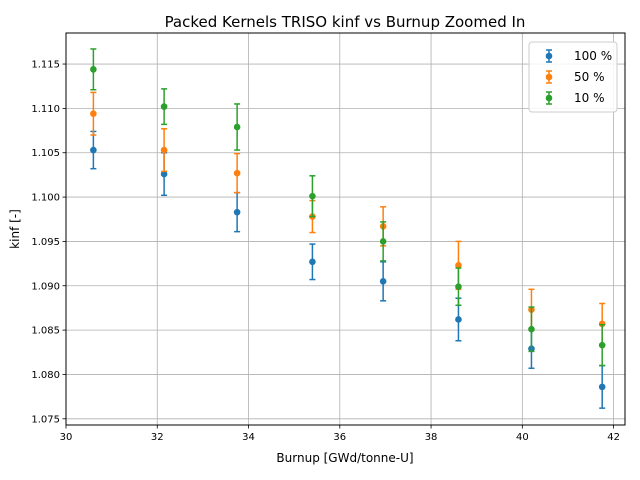 This screenshot has width=640, height=480. I want to click on legend-frame, so click(573, 77).